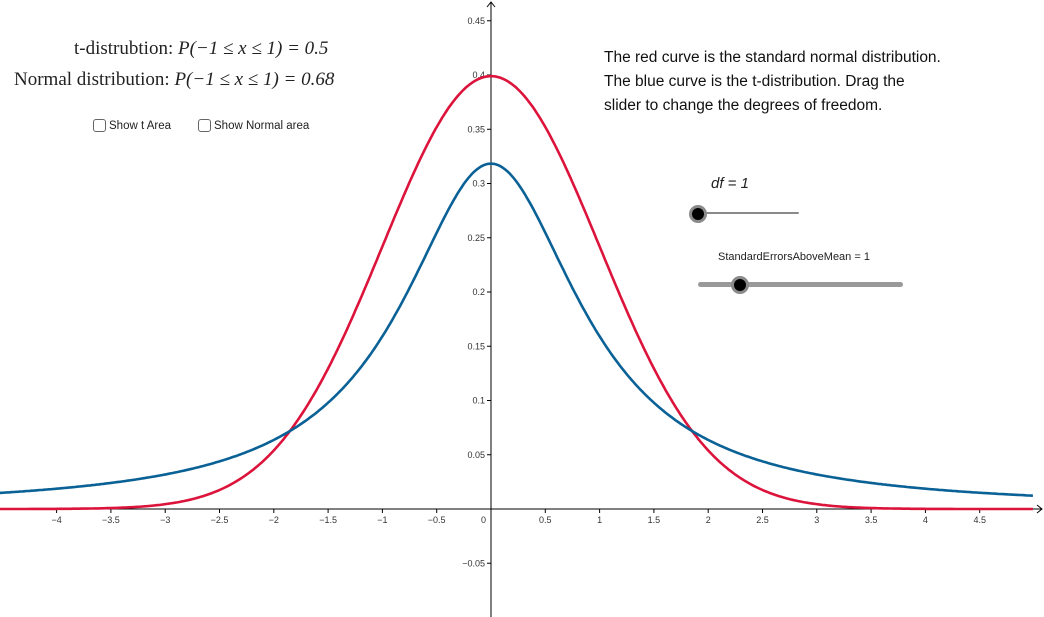 This screenshot has width=1044, height=617. Describe the element at coordinates (800, 284) in the screenshot. I see `se-slider-track` at that location.